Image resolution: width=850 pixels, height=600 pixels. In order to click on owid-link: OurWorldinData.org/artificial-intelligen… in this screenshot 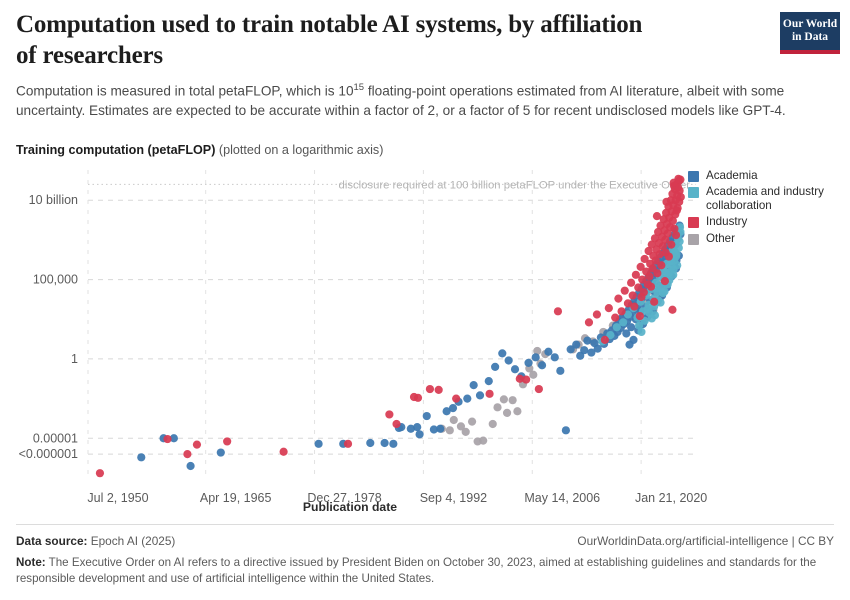, I will do `click(705, 541)`.